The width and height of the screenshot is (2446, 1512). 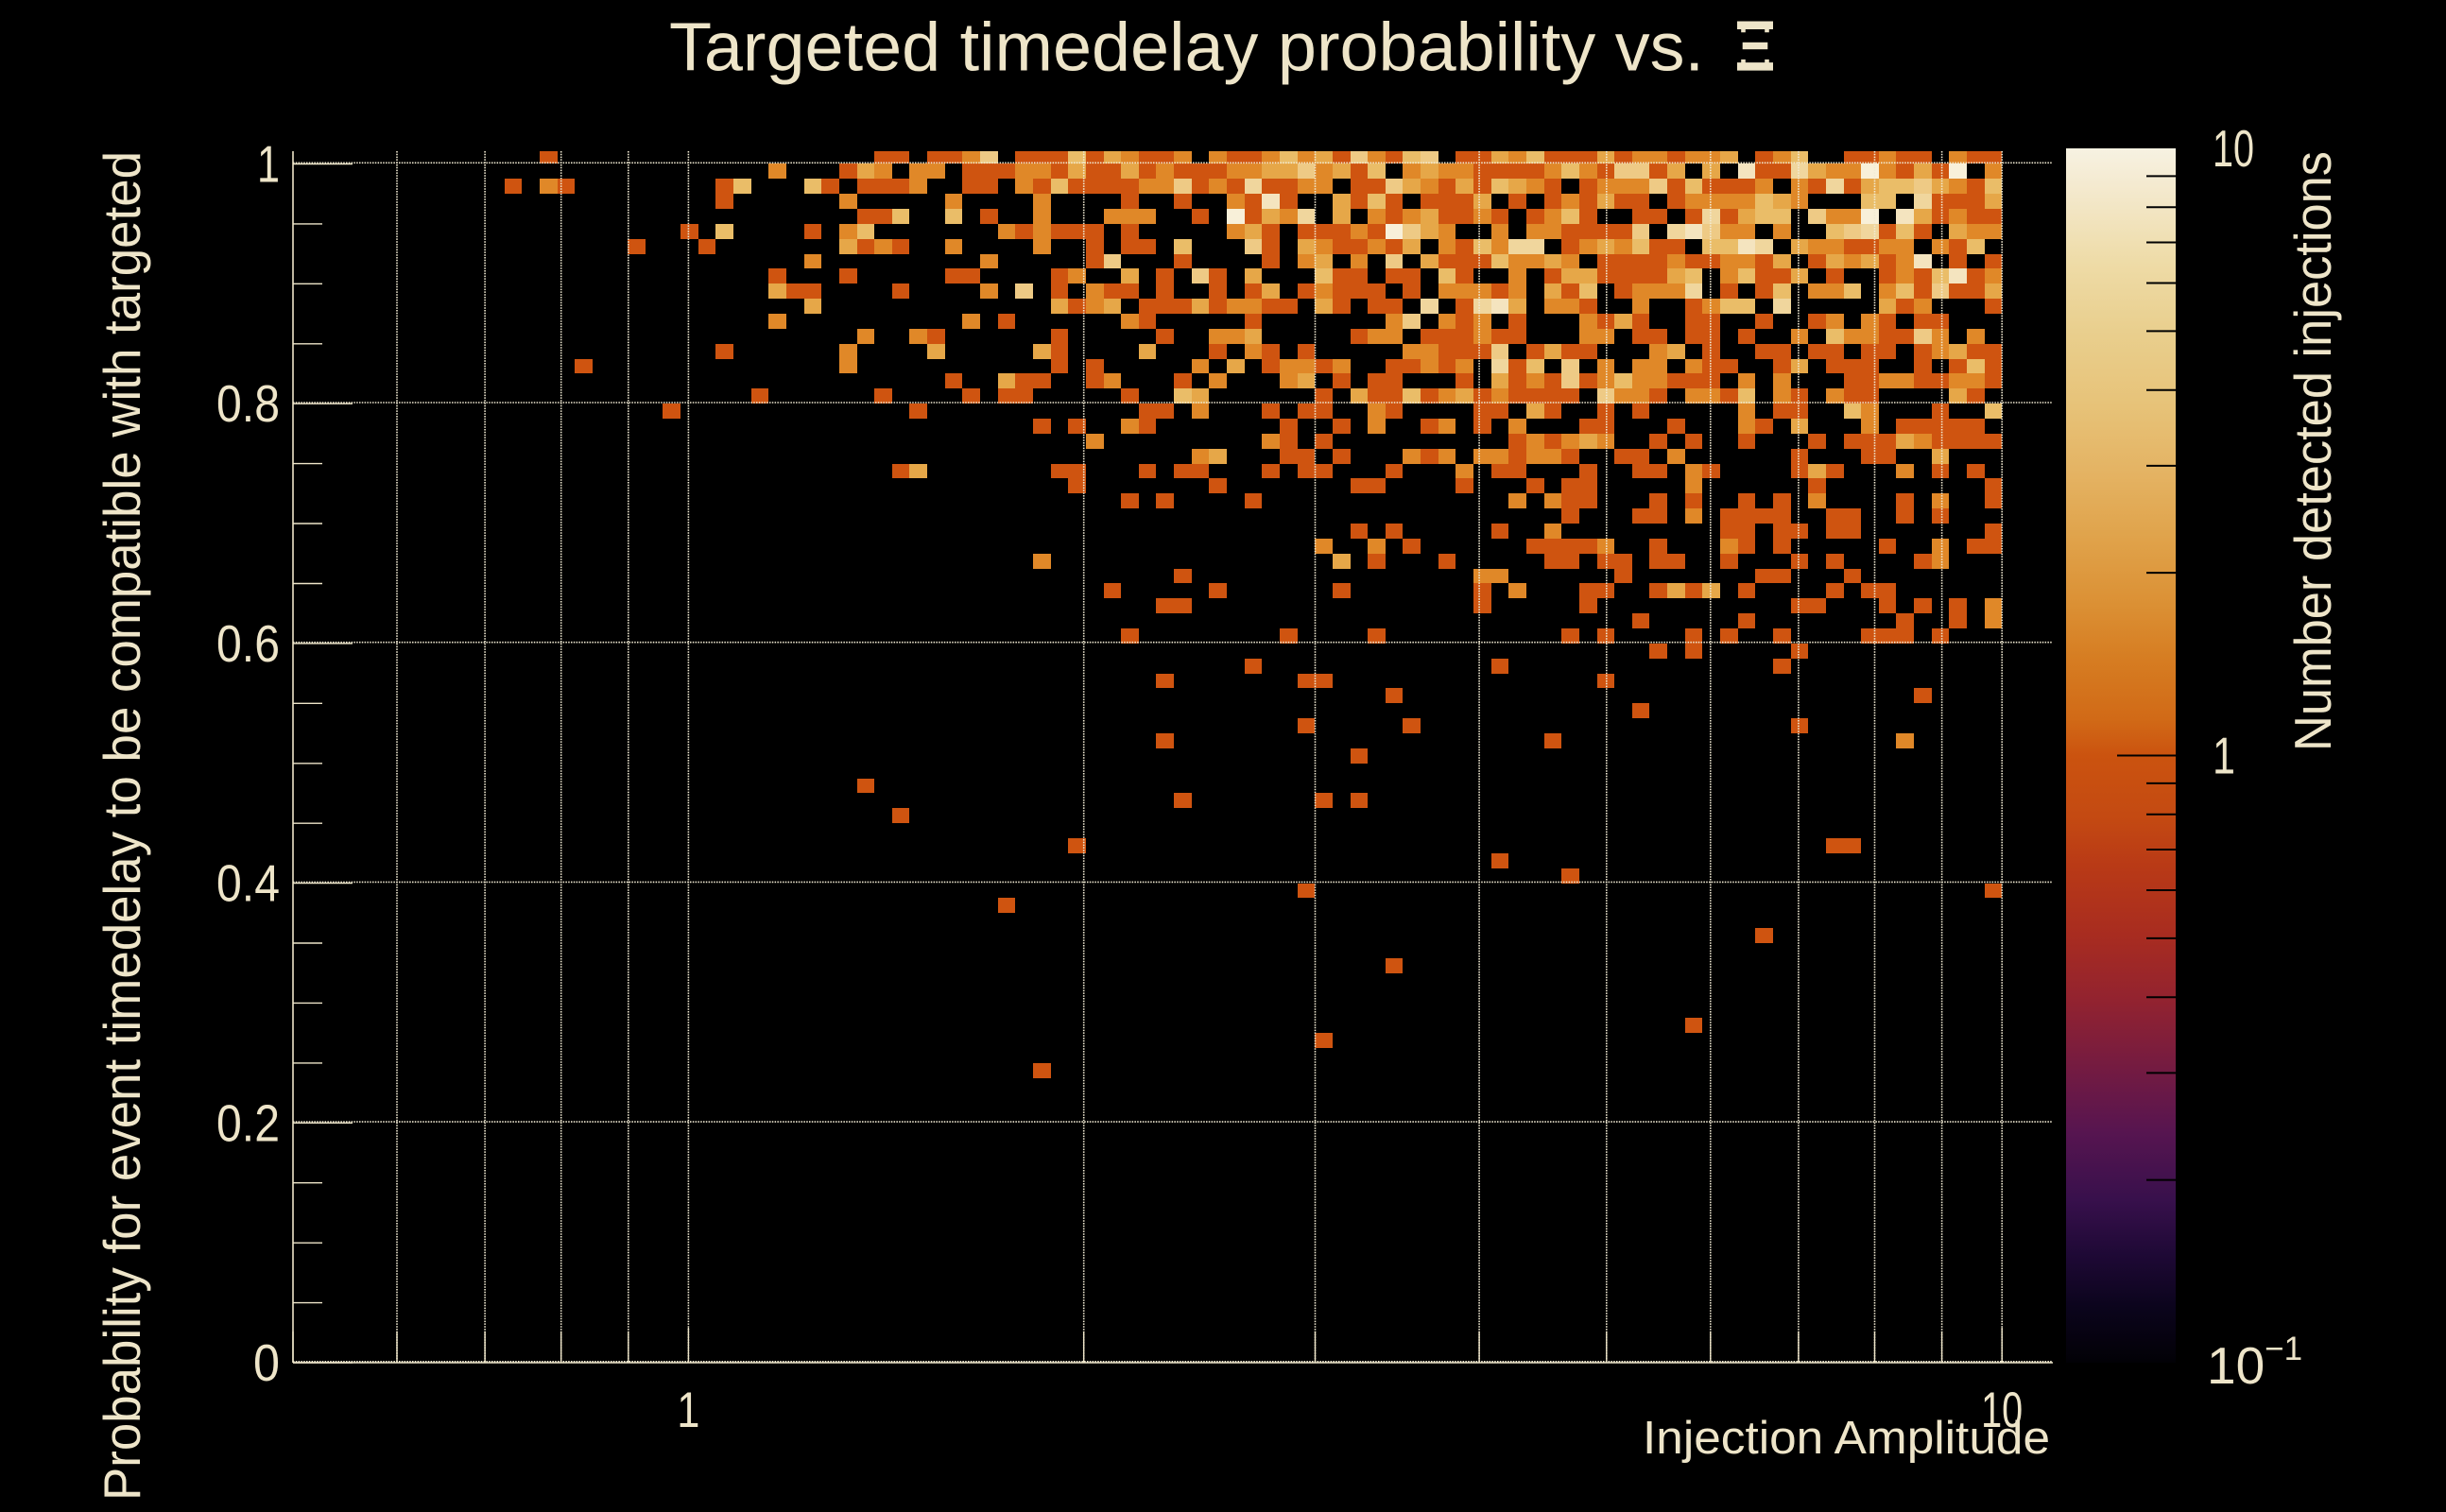 I want to click on svg-text:Targeted timedelay probability: Targeted timedelay probability vs., so click(x=1186, y=48).